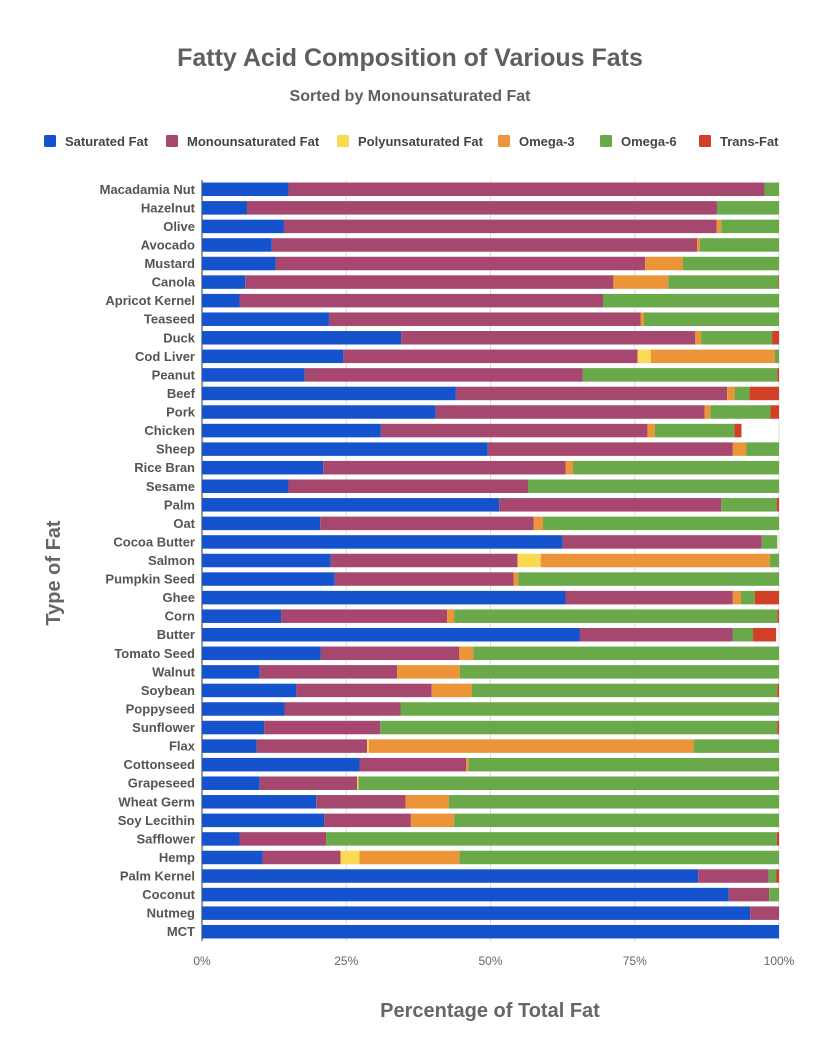 Image resolution: width=820 pixels, height=1064 pixels. Describe the element at coordinates (96, 141) in the screenshot. I see `legend-item: Saturated Fat` at that location.